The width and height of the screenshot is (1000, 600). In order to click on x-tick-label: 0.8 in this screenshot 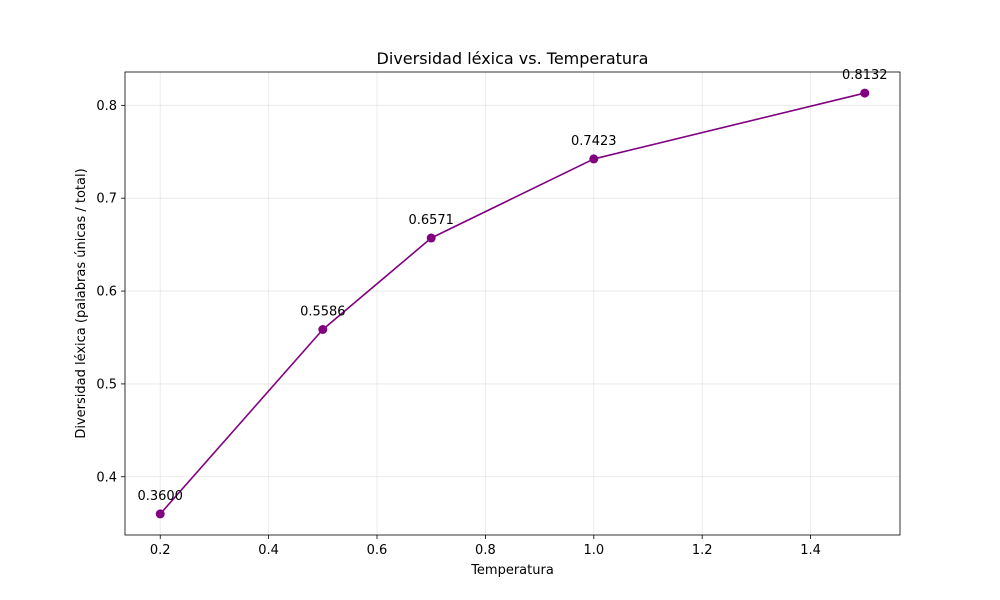, I will do `click(485, 550)`.